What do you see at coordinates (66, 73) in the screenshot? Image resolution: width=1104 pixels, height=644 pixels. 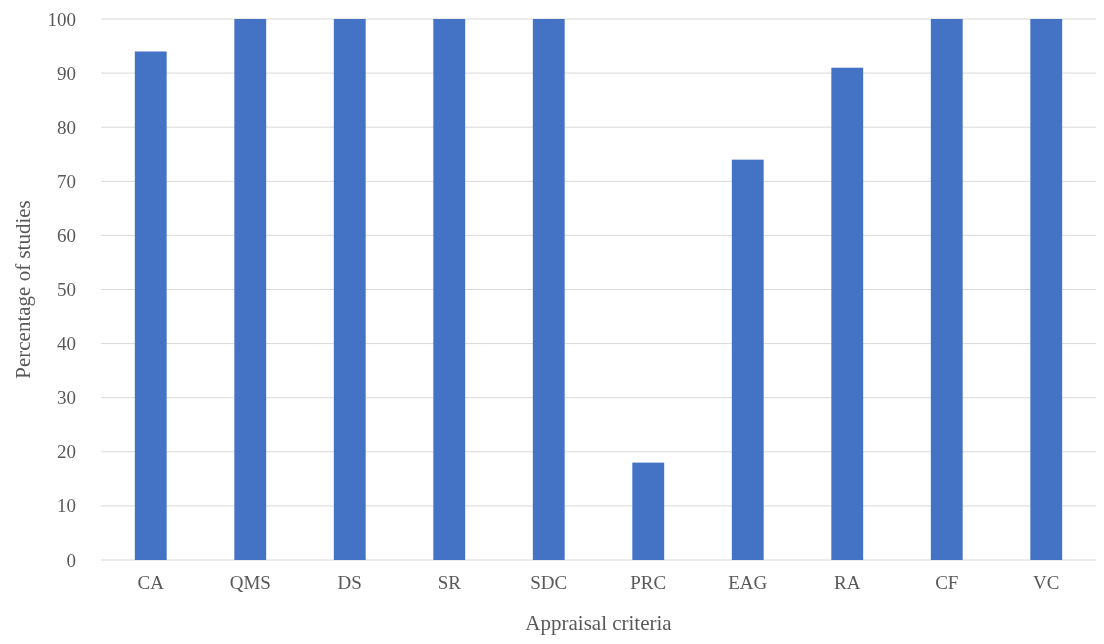 I see `y-tick-label: 90` at bounding box center [66, 73].